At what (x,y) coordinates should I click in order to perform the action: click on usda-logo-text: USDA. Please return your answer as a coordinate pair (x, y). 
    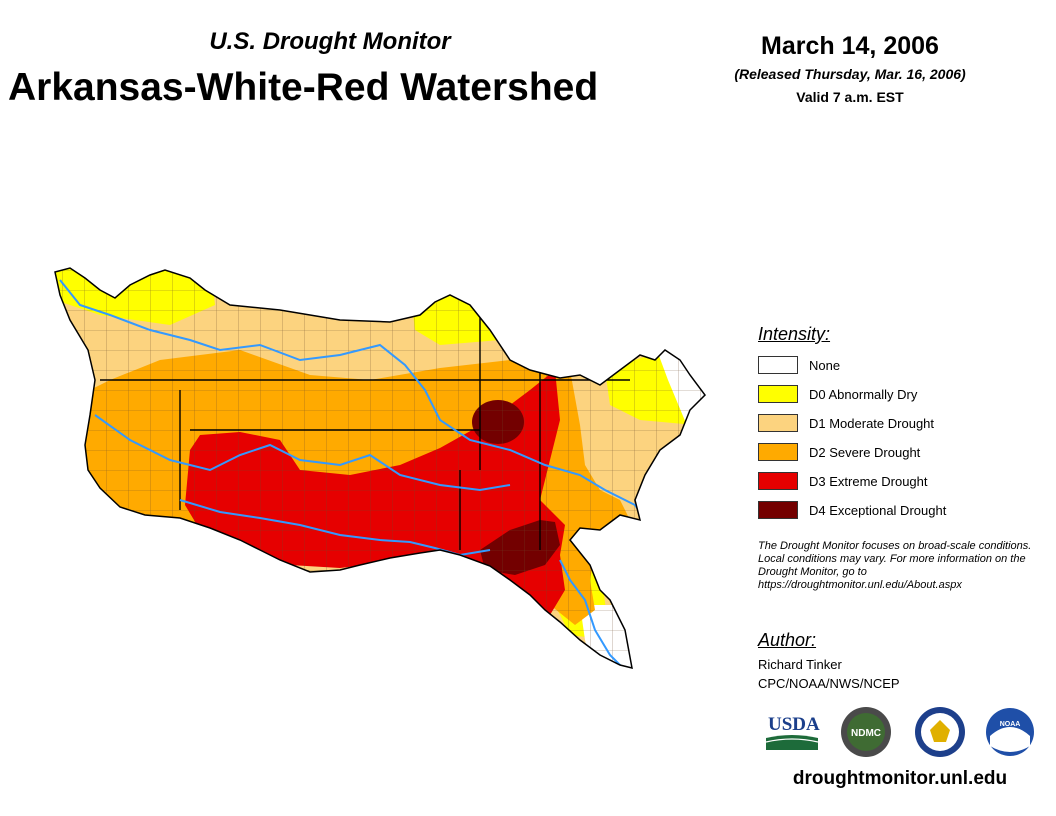
    Looking at the image, I should click on (794, 724).